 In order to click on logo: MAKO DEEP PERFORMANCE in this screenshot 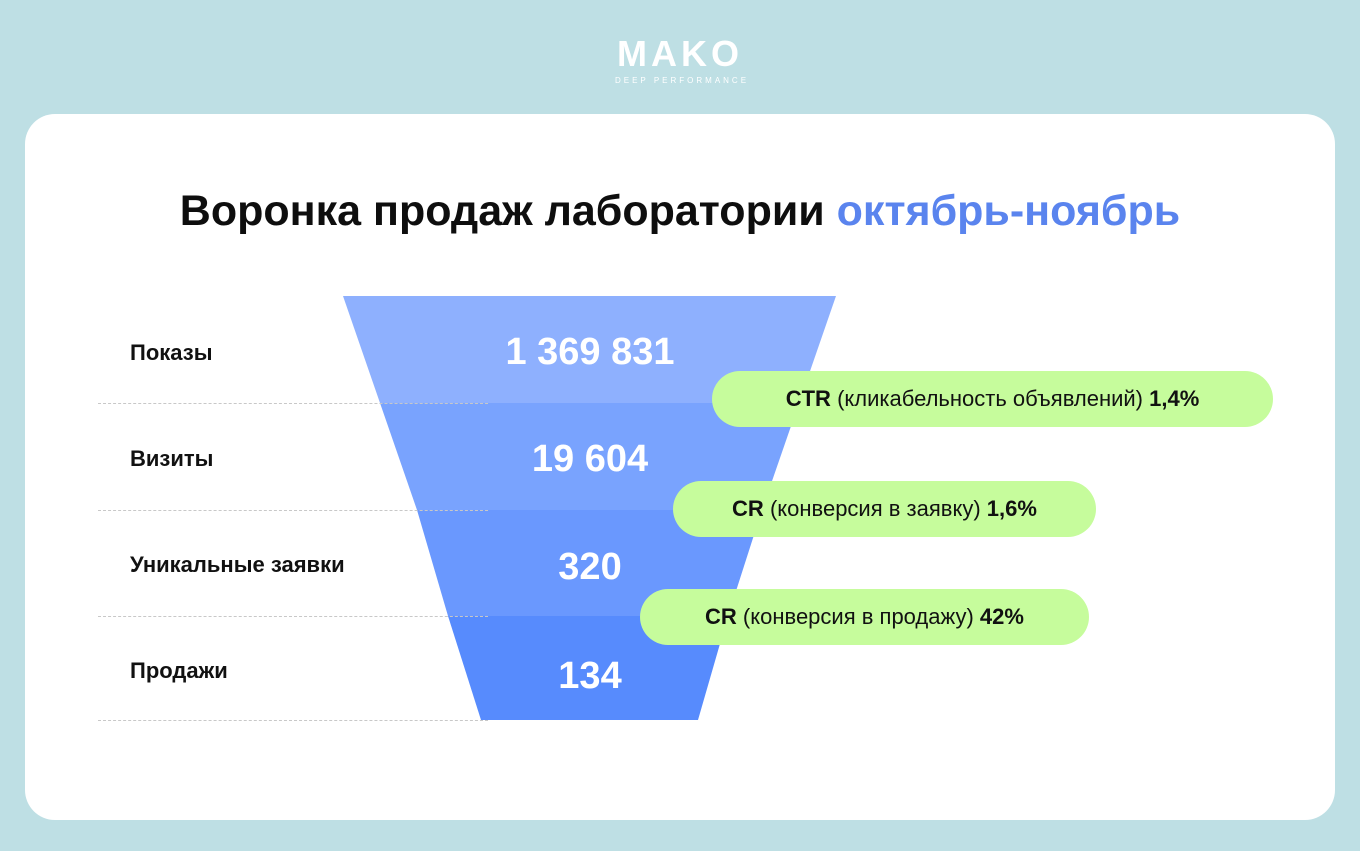, I will do `click(680, 64)`.